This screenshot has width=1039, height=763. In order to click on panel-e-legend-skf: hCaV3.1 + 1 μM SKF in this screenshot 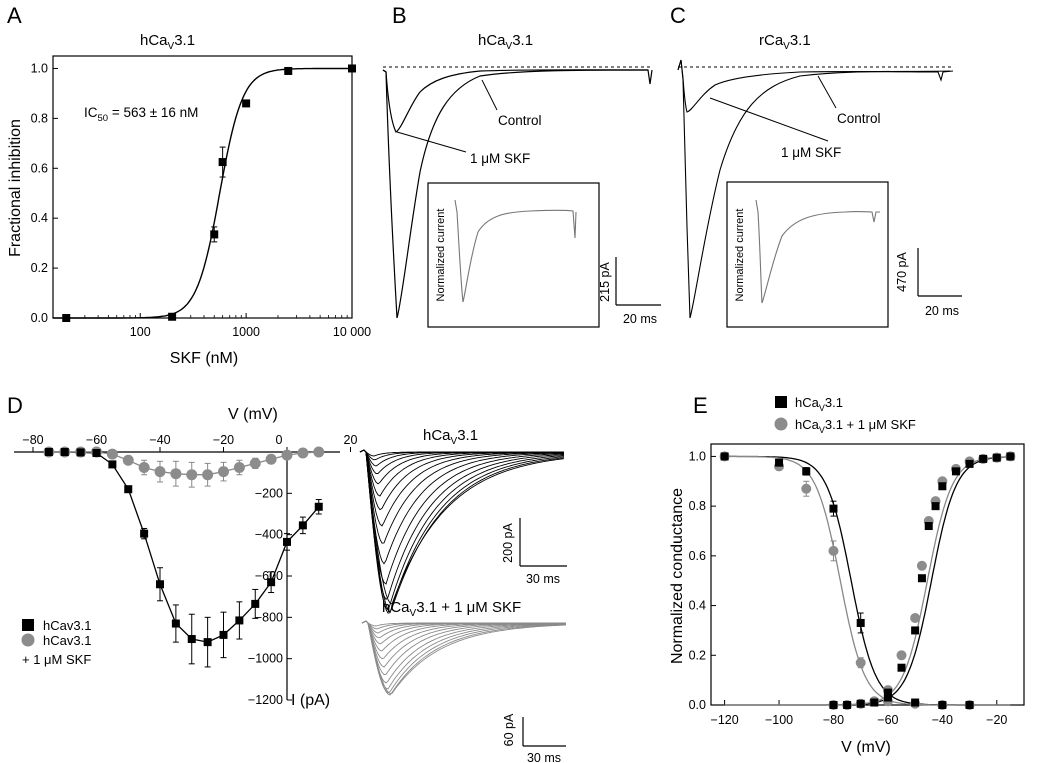, I will do `click(855, 426)`.